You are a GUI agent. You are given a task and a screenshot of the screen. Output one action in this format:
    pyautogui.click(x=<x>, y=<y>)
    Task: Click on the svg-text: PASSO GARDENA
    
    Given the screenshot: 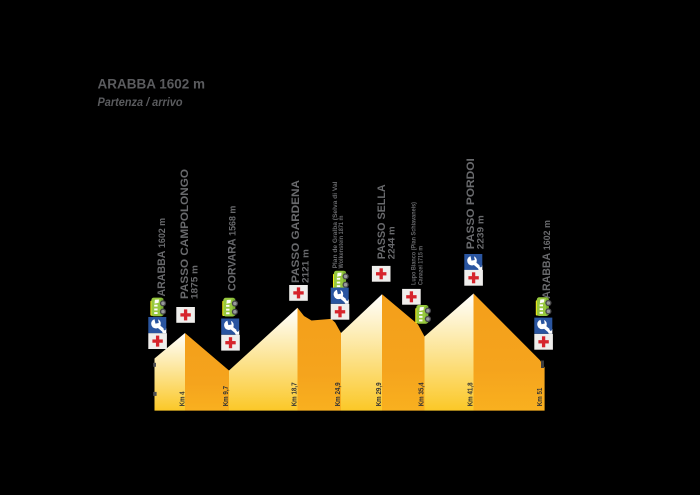 What is the action you would take?
    pyautogui.click(x=296, y=231)
    